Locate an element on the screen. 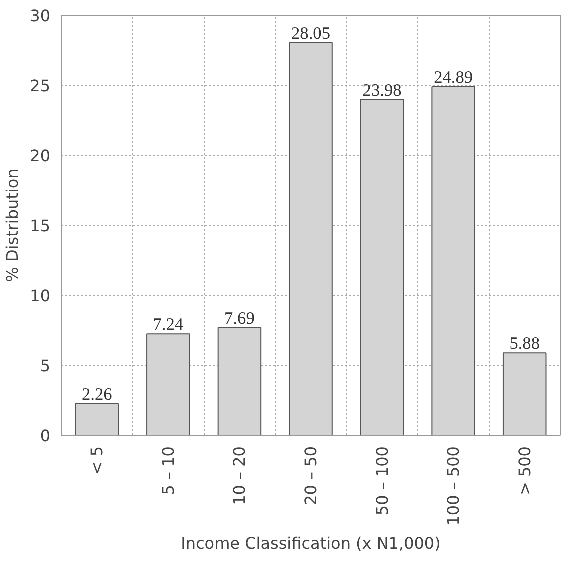 The image size is (581, 562). x-tick-label: 5 – 10 is located at coordinates (168, 471).